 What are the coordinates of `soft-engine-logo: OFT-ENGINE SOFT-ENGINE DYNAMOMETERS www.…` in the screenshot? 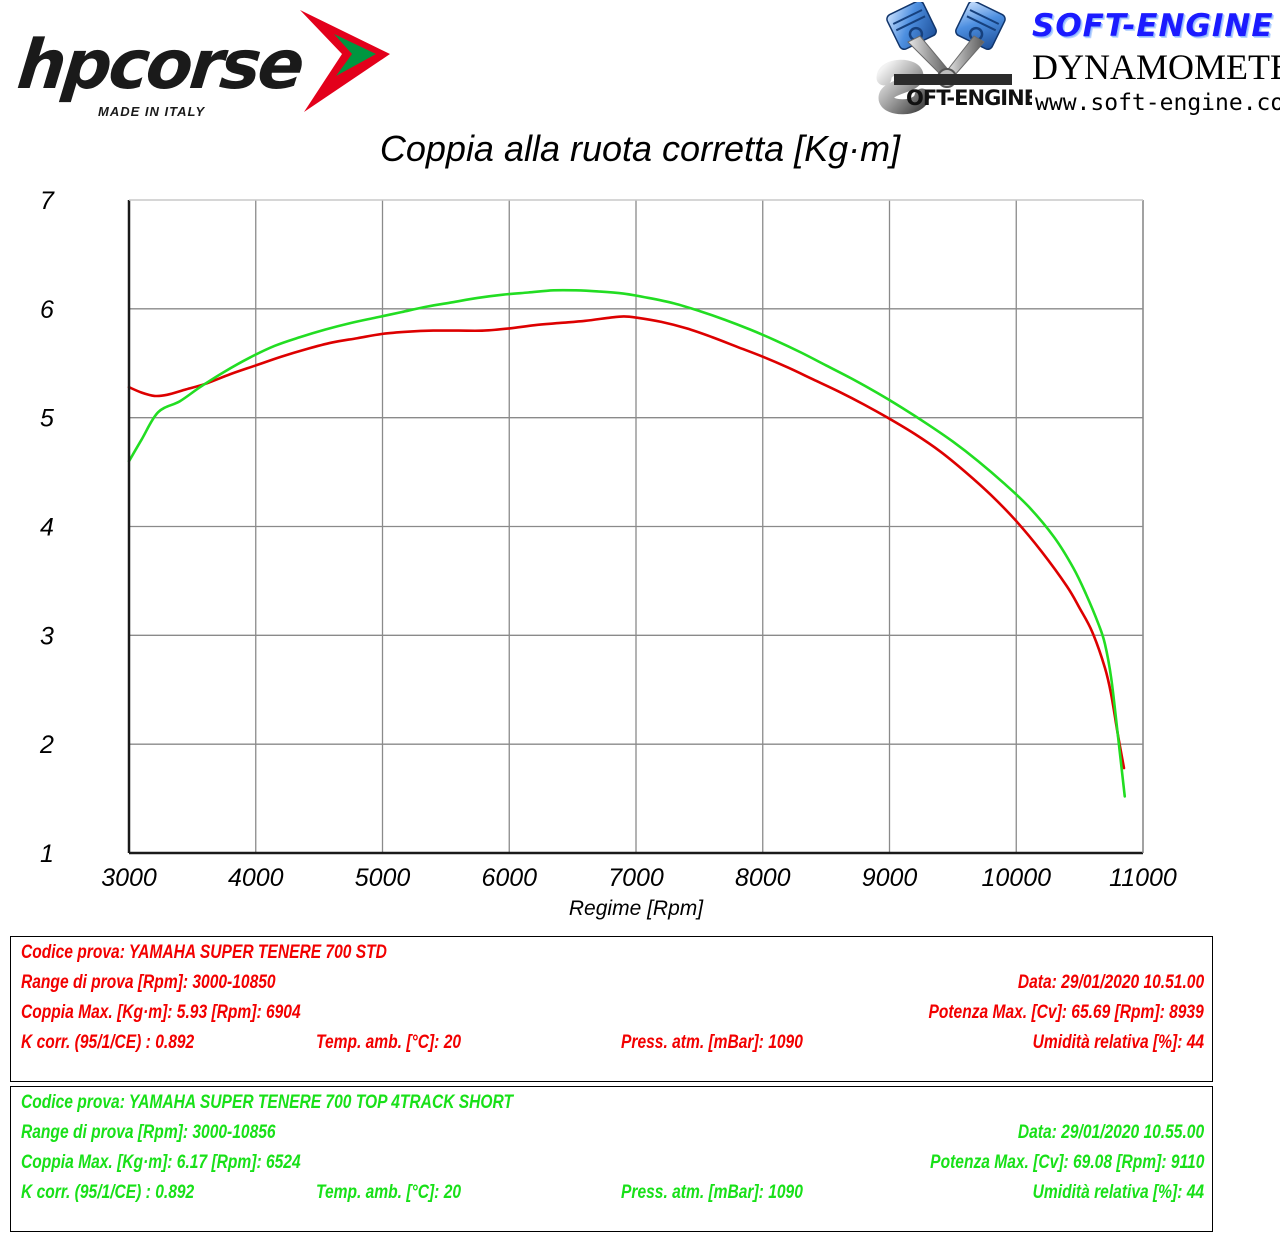 It's located at (1076, 62).